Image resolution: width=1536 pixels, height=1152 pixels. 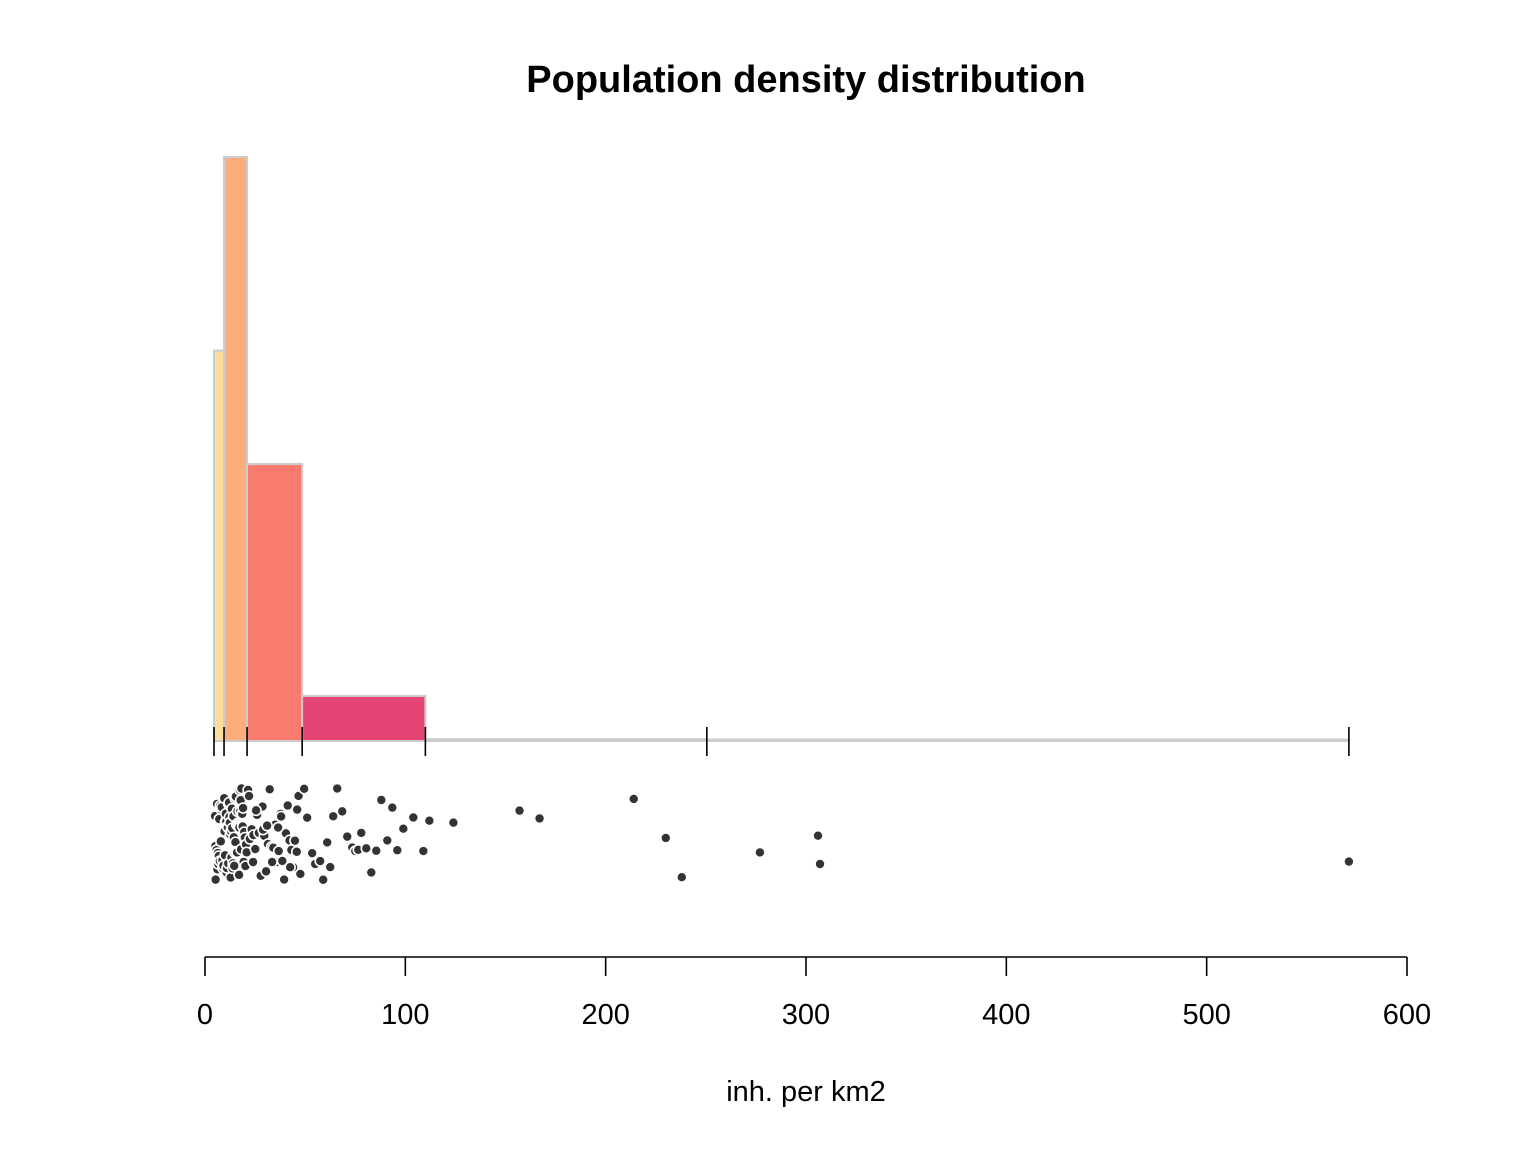 What do you see at coordinates (405, 1015) in the screenshot?
I see `x-tick-label: 100` at bounding box center [405, 1015].